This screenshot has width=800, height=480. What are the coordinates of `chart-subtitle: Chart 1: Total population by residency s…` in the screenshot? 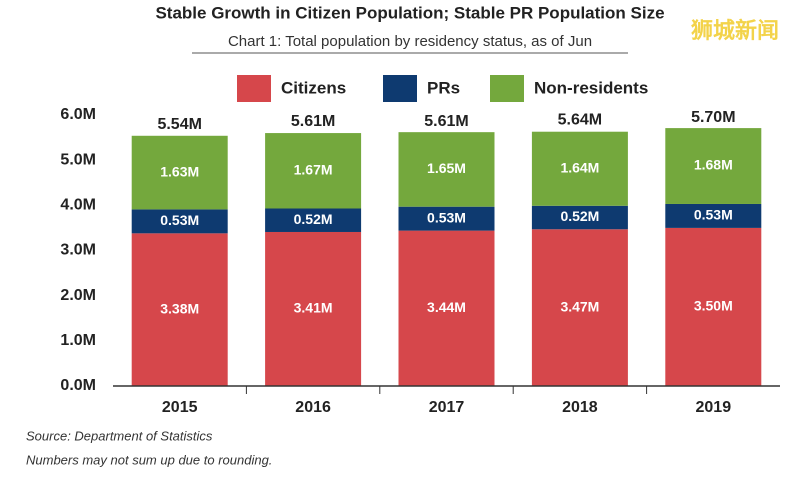 It's located at (410, 41).